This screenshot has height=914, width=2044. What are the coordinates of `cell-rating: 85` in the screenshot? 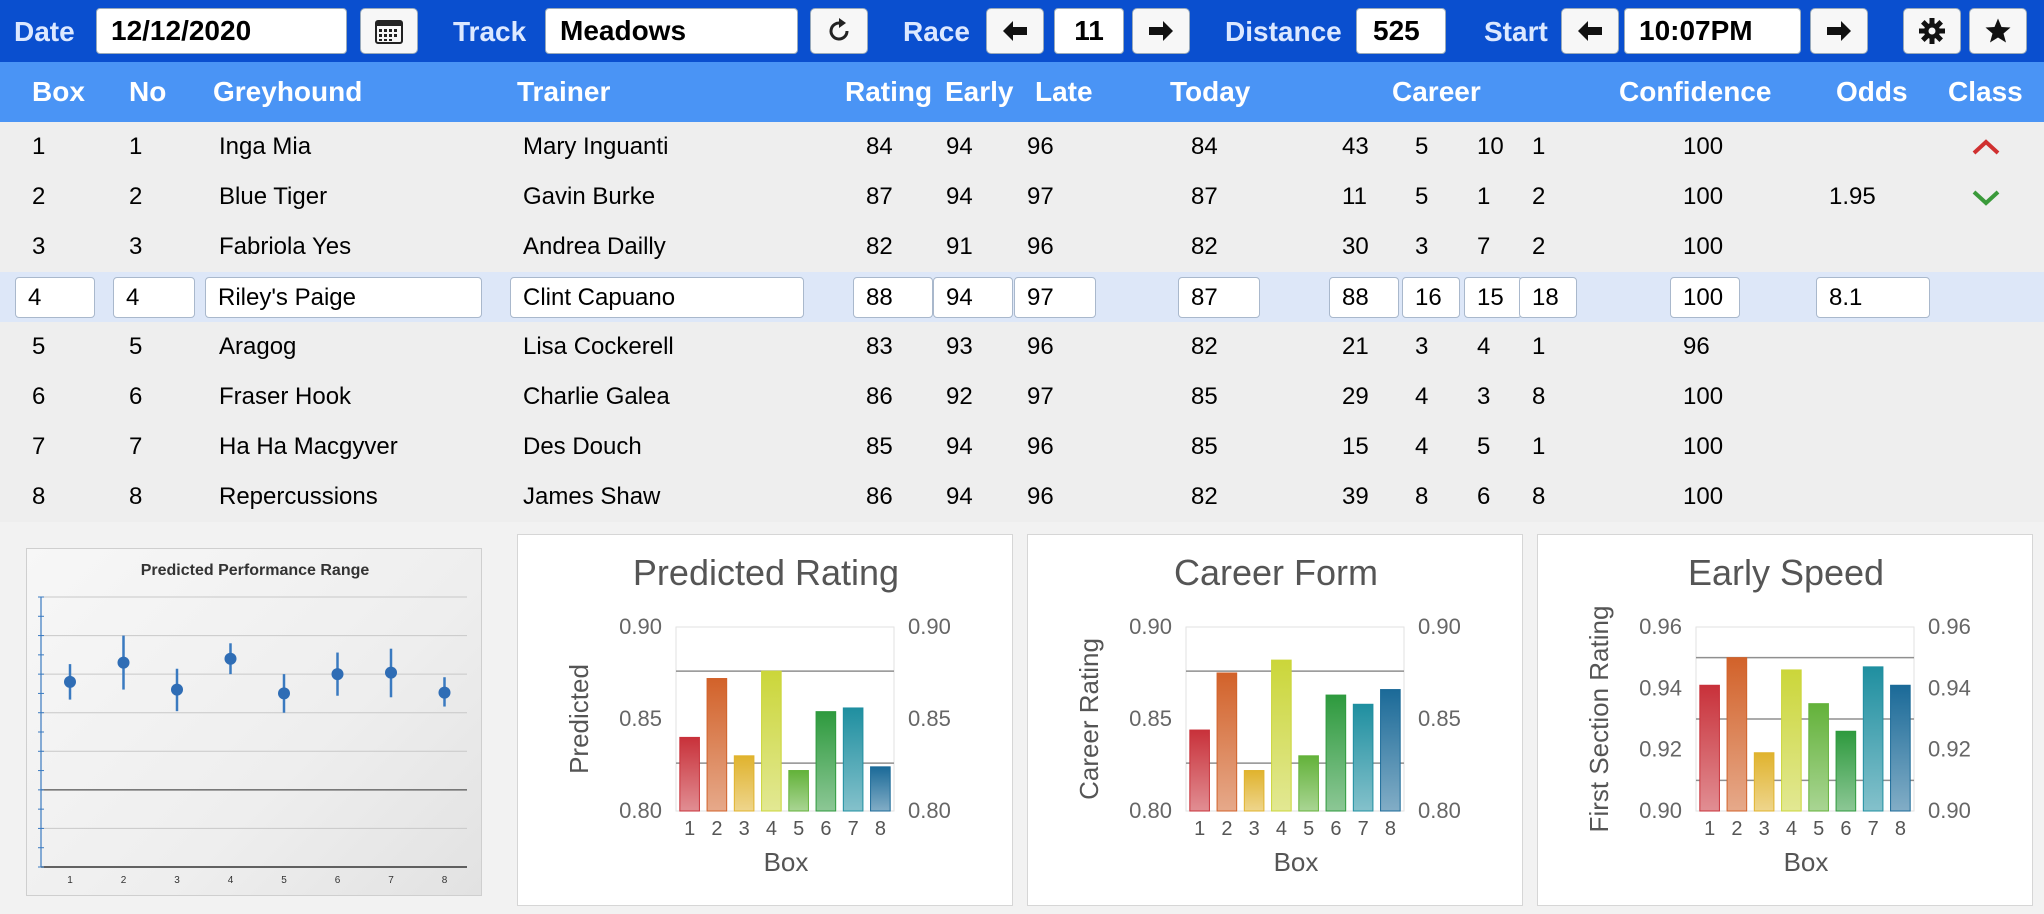 It's located at (879, 446).